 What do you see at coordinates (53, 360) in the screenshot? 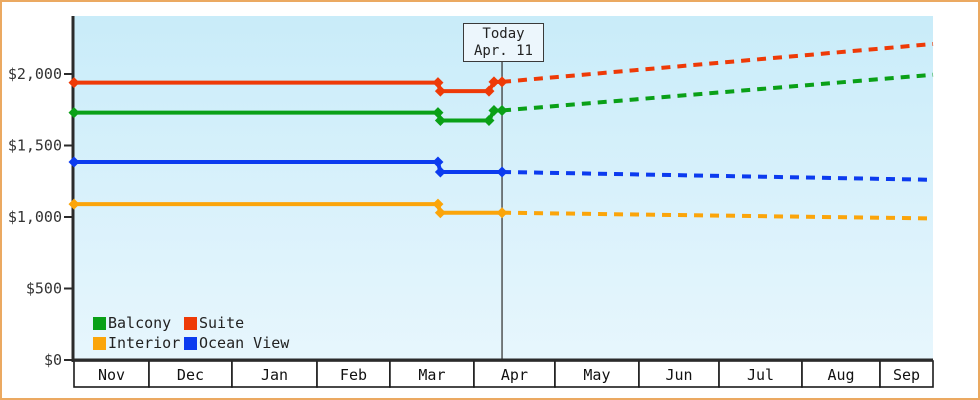
I see `y-tick-label: $0` at bounding box center [53, 360].